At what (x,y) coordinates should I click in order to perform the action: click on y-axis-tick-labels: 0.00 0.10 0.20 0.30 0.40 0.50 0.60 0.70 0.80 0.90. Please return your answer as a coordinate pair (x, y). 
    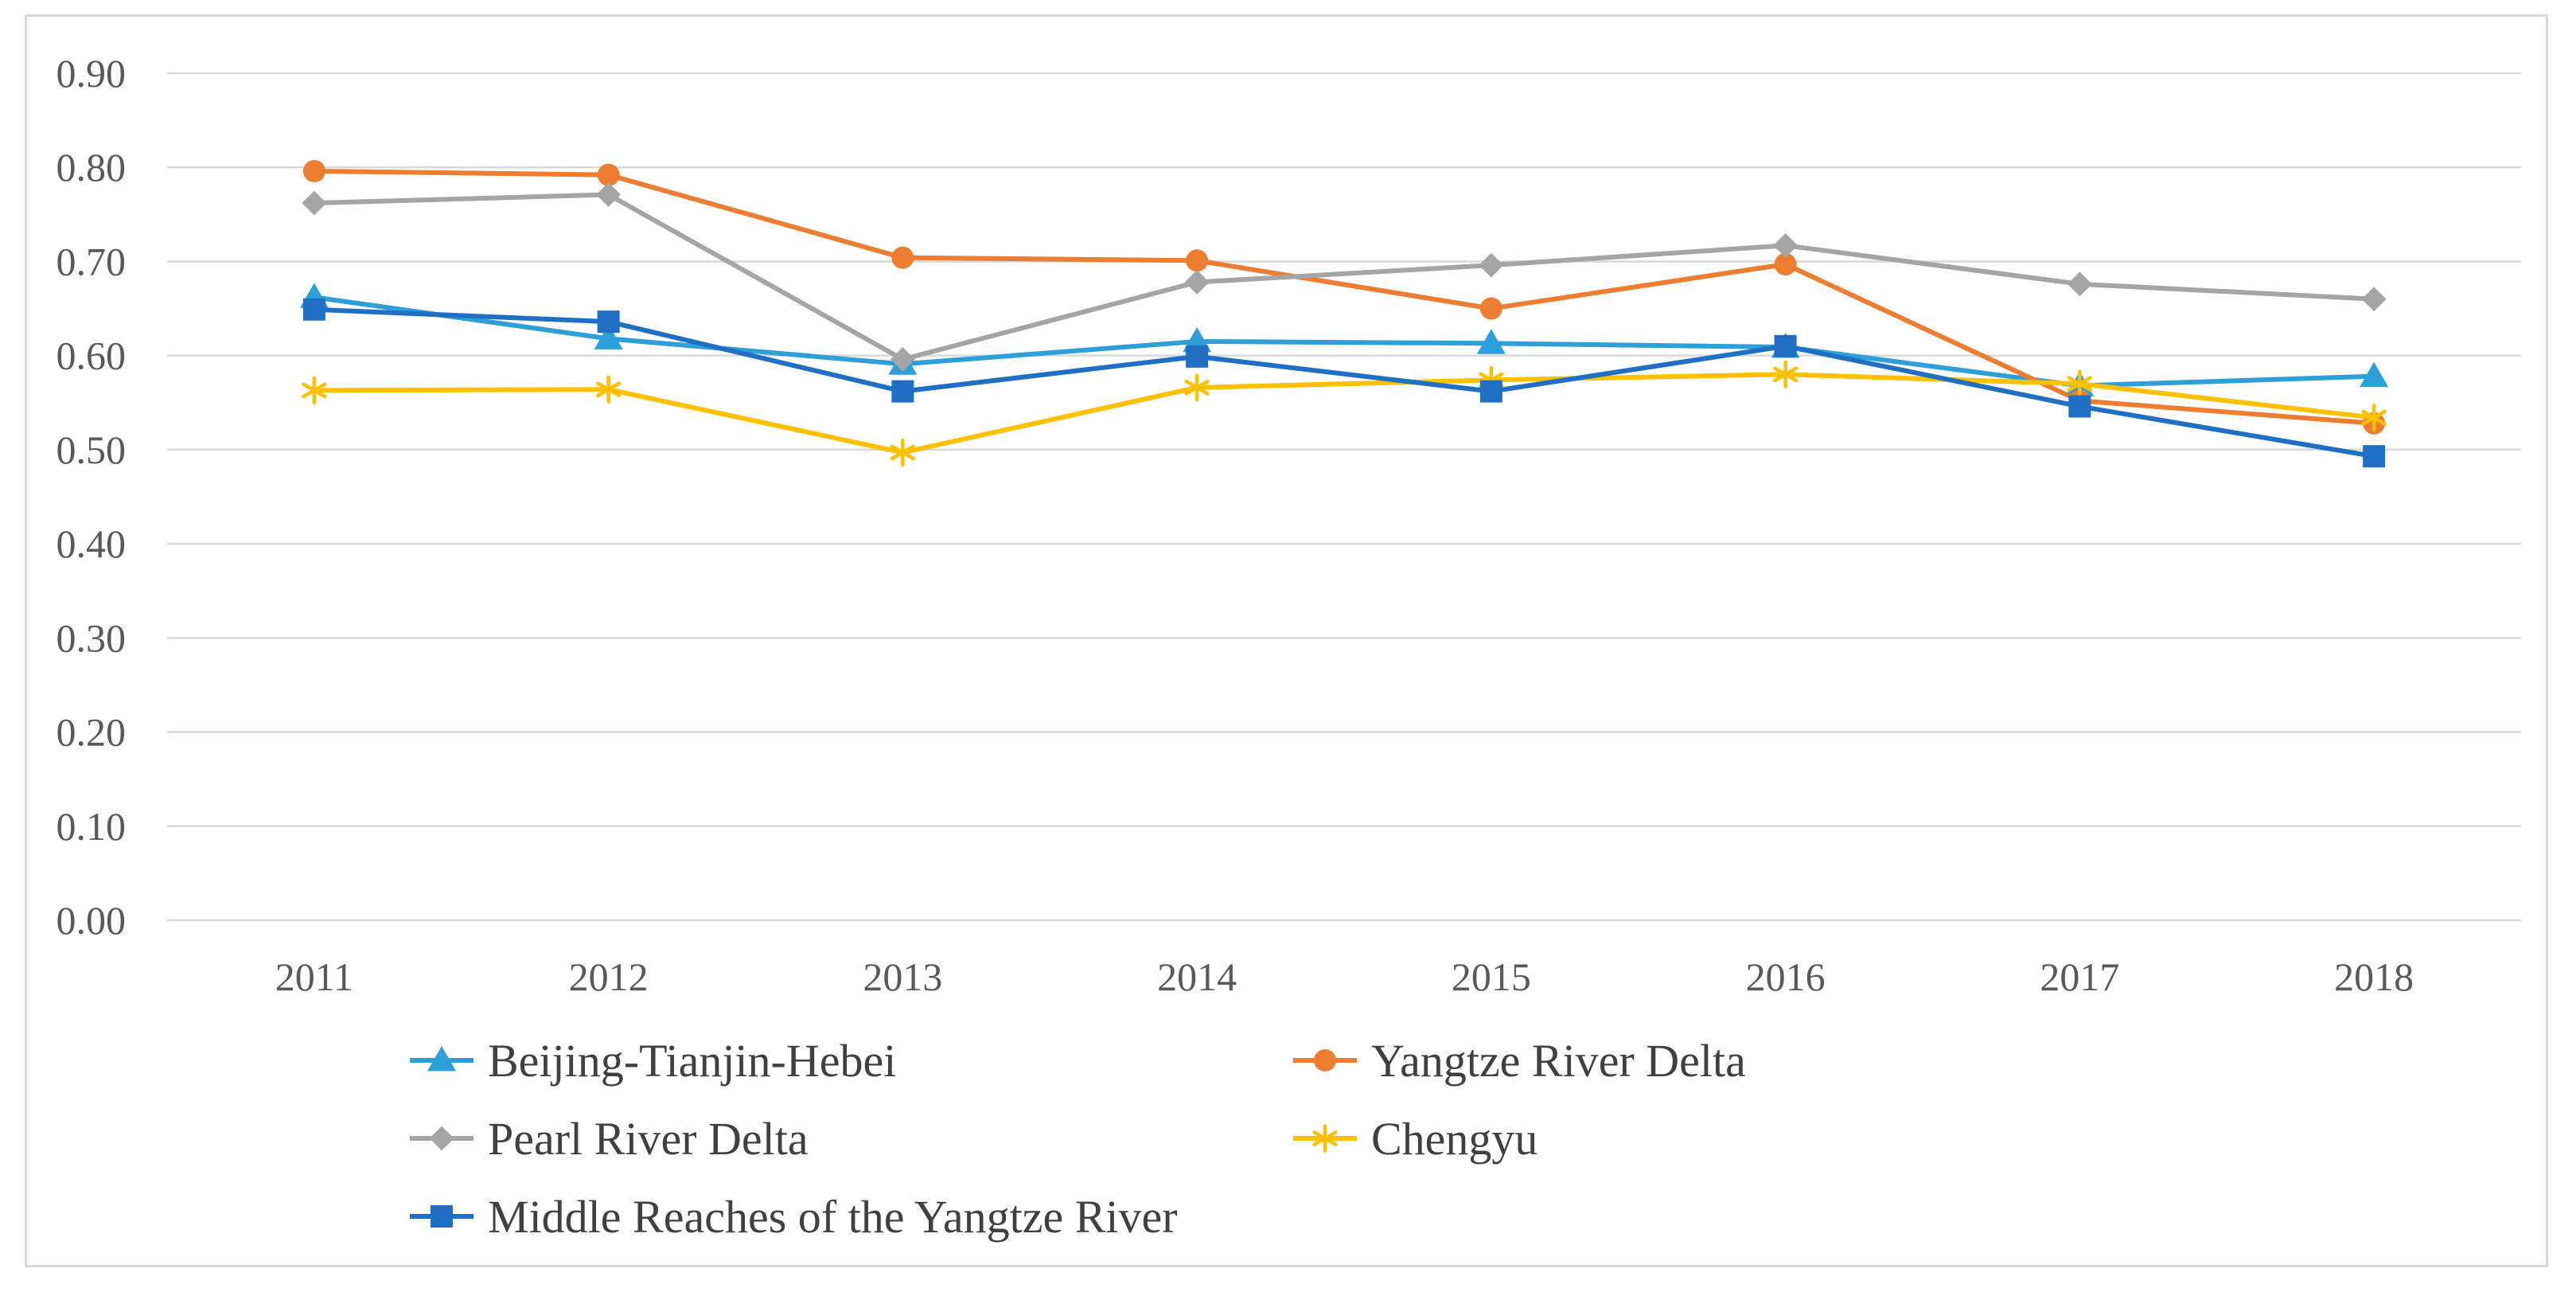
    Looking at the image, I should click on (92, 497).